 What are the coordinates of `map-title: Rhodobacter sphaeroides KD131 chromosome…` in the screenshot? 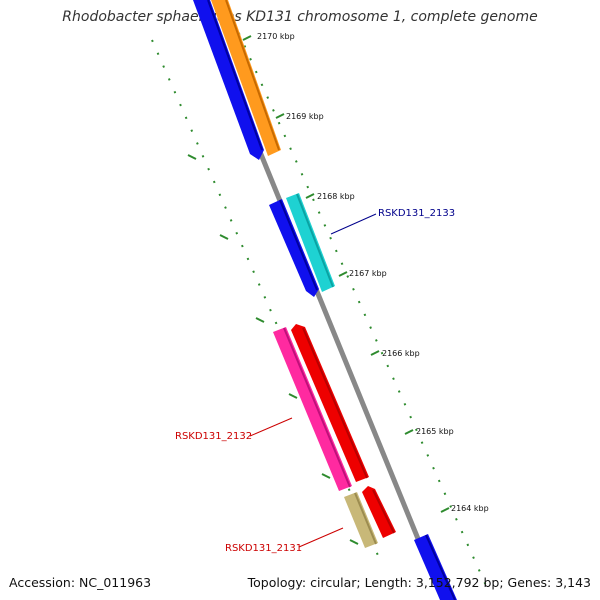 It's located at (300, 17).